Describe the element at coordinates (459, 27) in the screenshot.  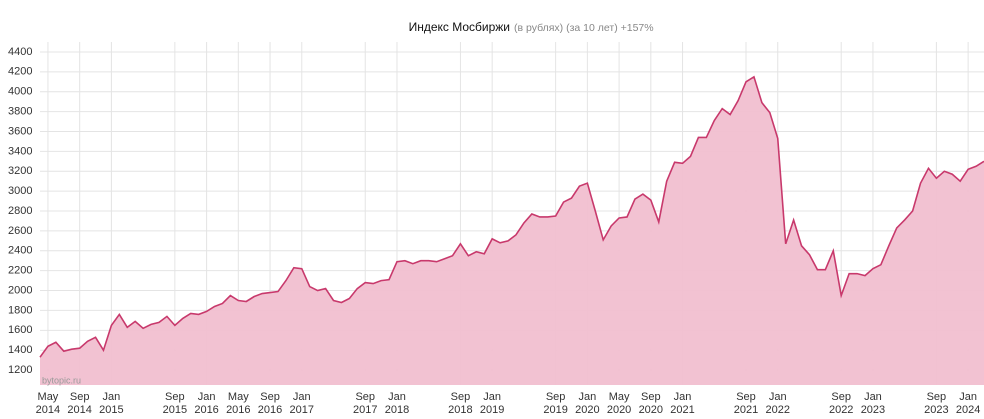
I see `chart-title: Индекс Мосбиржи` at that location.